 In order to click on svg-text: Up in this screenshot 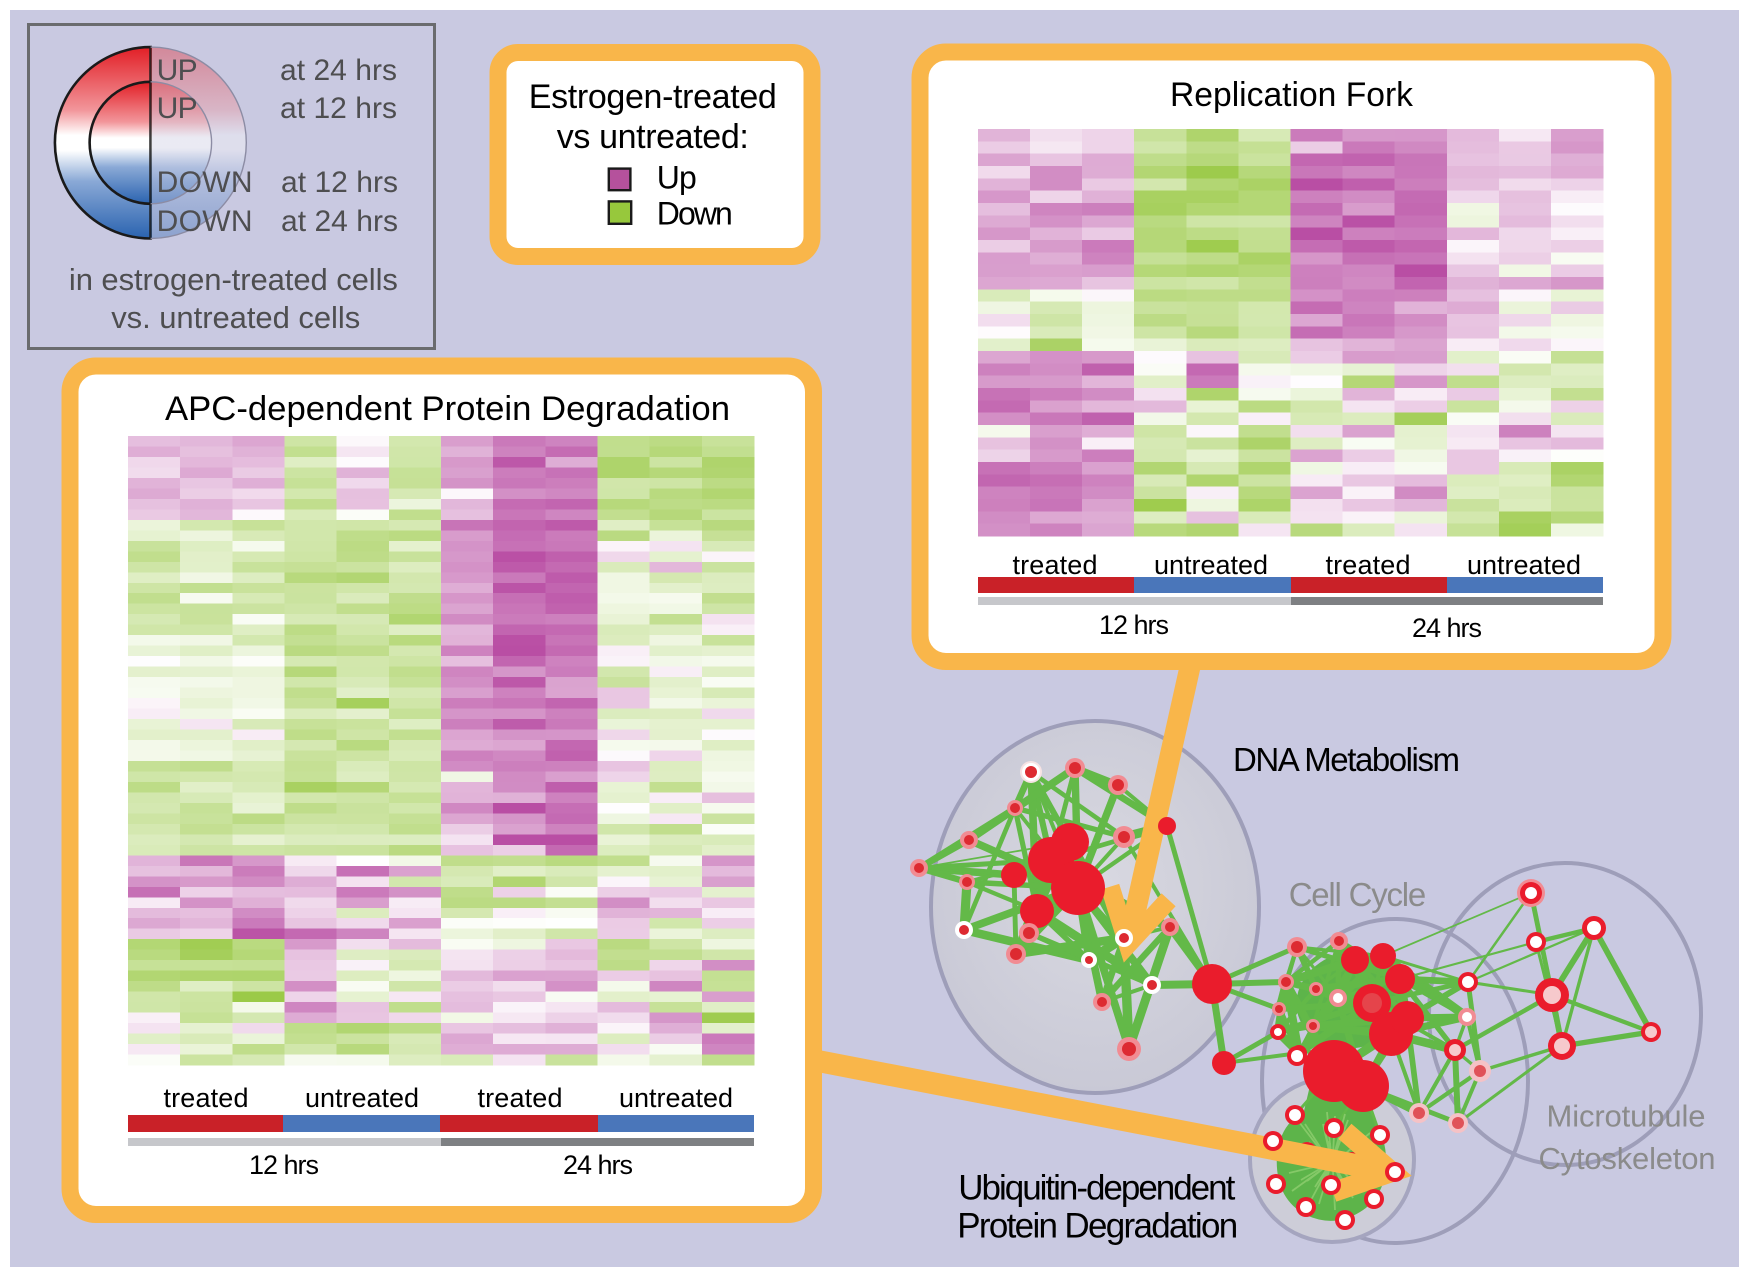, I will do `click(677, 178)`.